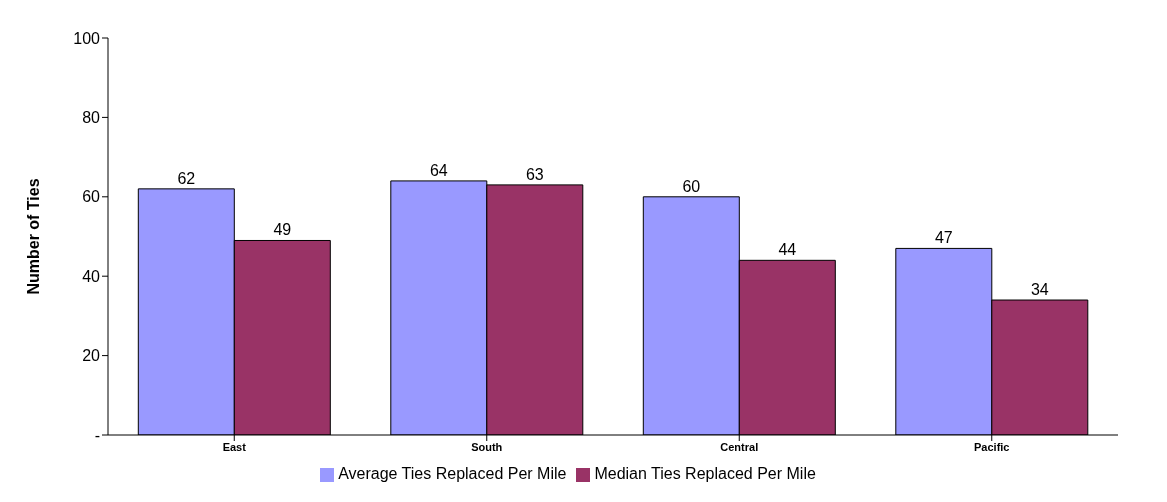 The height and width of the screenshot is (502, 1167). Describe the element at coordinates (91, 356) in the screenshot. I see `y-tick-label: 20` at that location.